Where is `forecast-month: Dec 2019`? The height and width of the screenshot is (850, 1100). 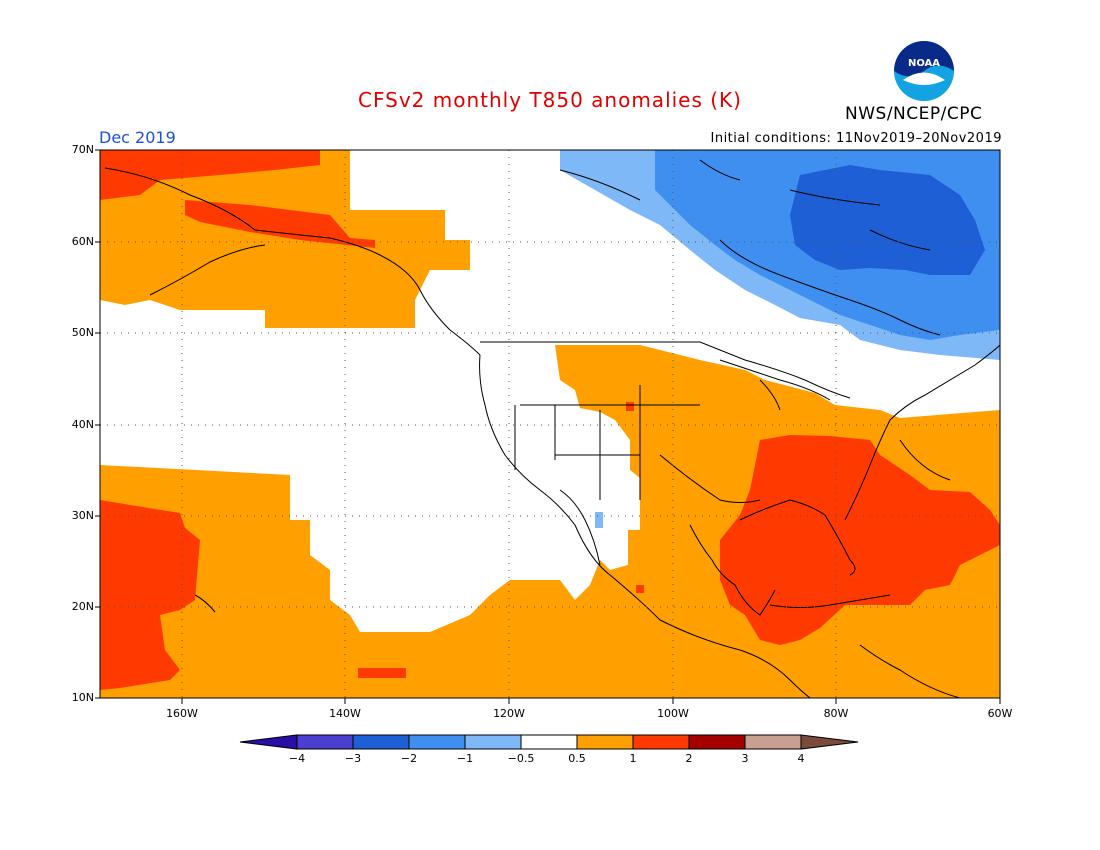
forecast-month: Dec 2019 is located at coordinates (137, 137).